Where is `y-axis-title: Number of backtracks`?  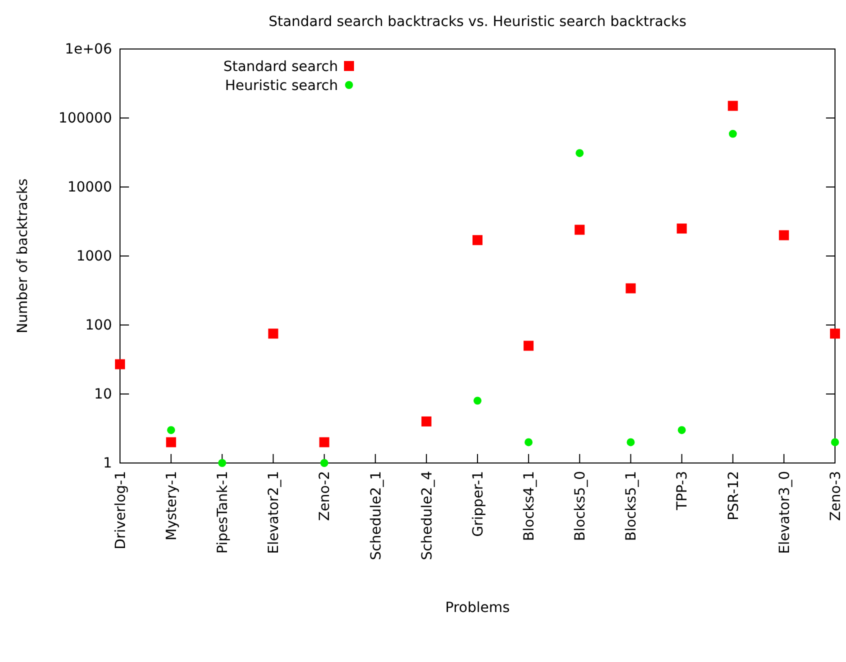
y-axis-title: Number of backtracks is located at coordinates (23, 256).